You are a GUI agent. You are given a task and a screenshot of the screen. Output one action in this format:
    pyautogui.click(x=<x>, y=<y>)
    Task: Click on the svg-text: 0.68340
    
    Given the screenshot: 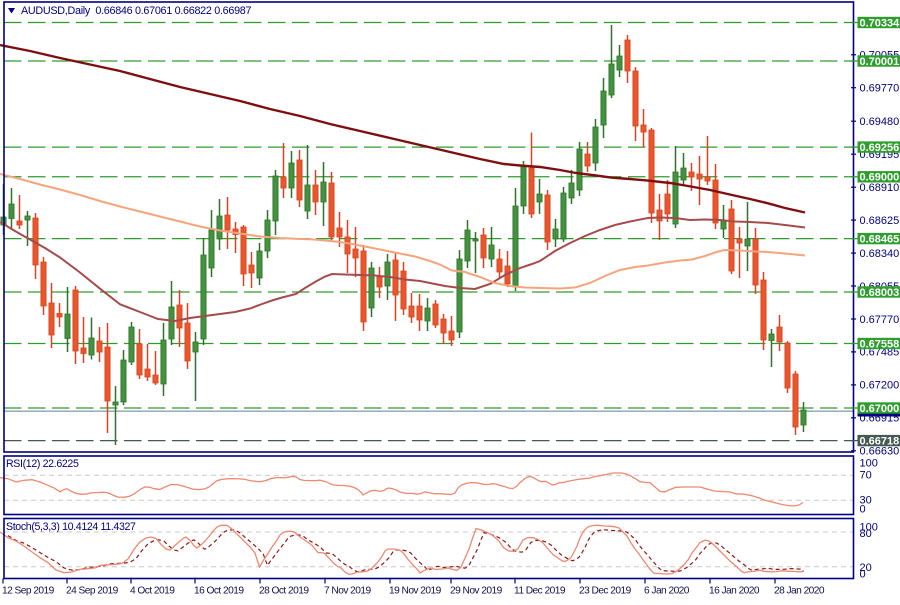 What is the action you would take?
    pyautogui.click(x=880, y=254)
    